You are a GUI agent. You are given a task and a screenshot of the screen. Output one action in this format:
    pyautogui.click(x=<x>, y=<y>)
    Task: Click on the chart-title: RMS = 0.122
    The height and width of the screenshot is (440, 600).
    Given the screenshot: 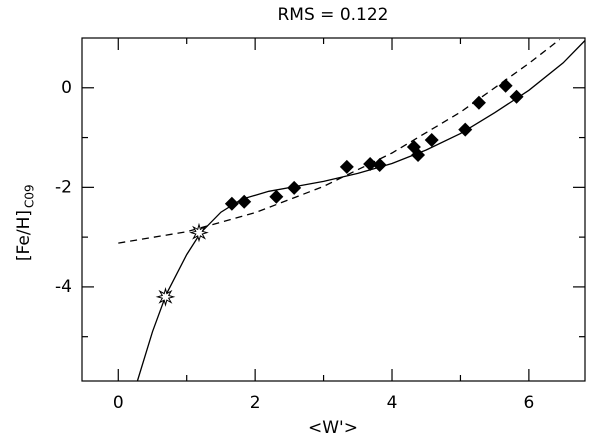 What is the action you would take?
    pyautogui.click(x=333, y=15)
    